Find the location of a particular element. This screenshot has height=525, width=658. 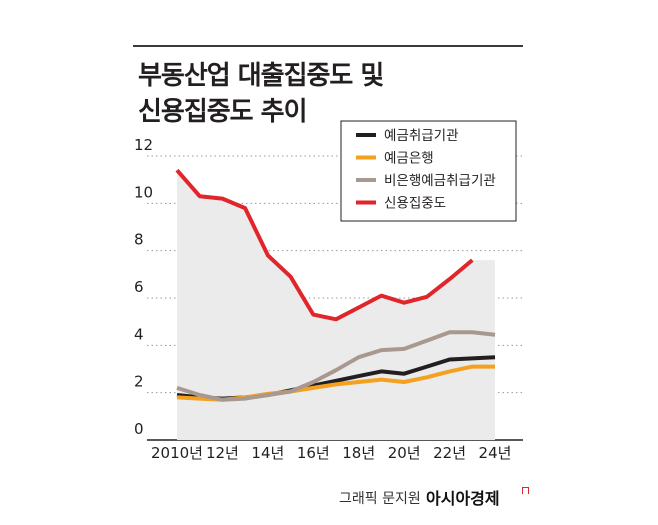

y-tick-label: 6 is located at coordinates (139, 287).